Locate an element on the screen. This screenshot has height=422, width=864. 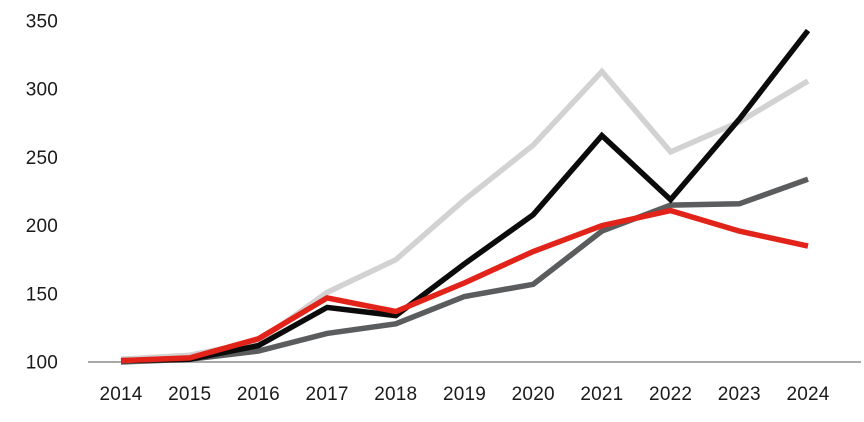
x-tick-label: 2016 is located at coordinates (258, 394).